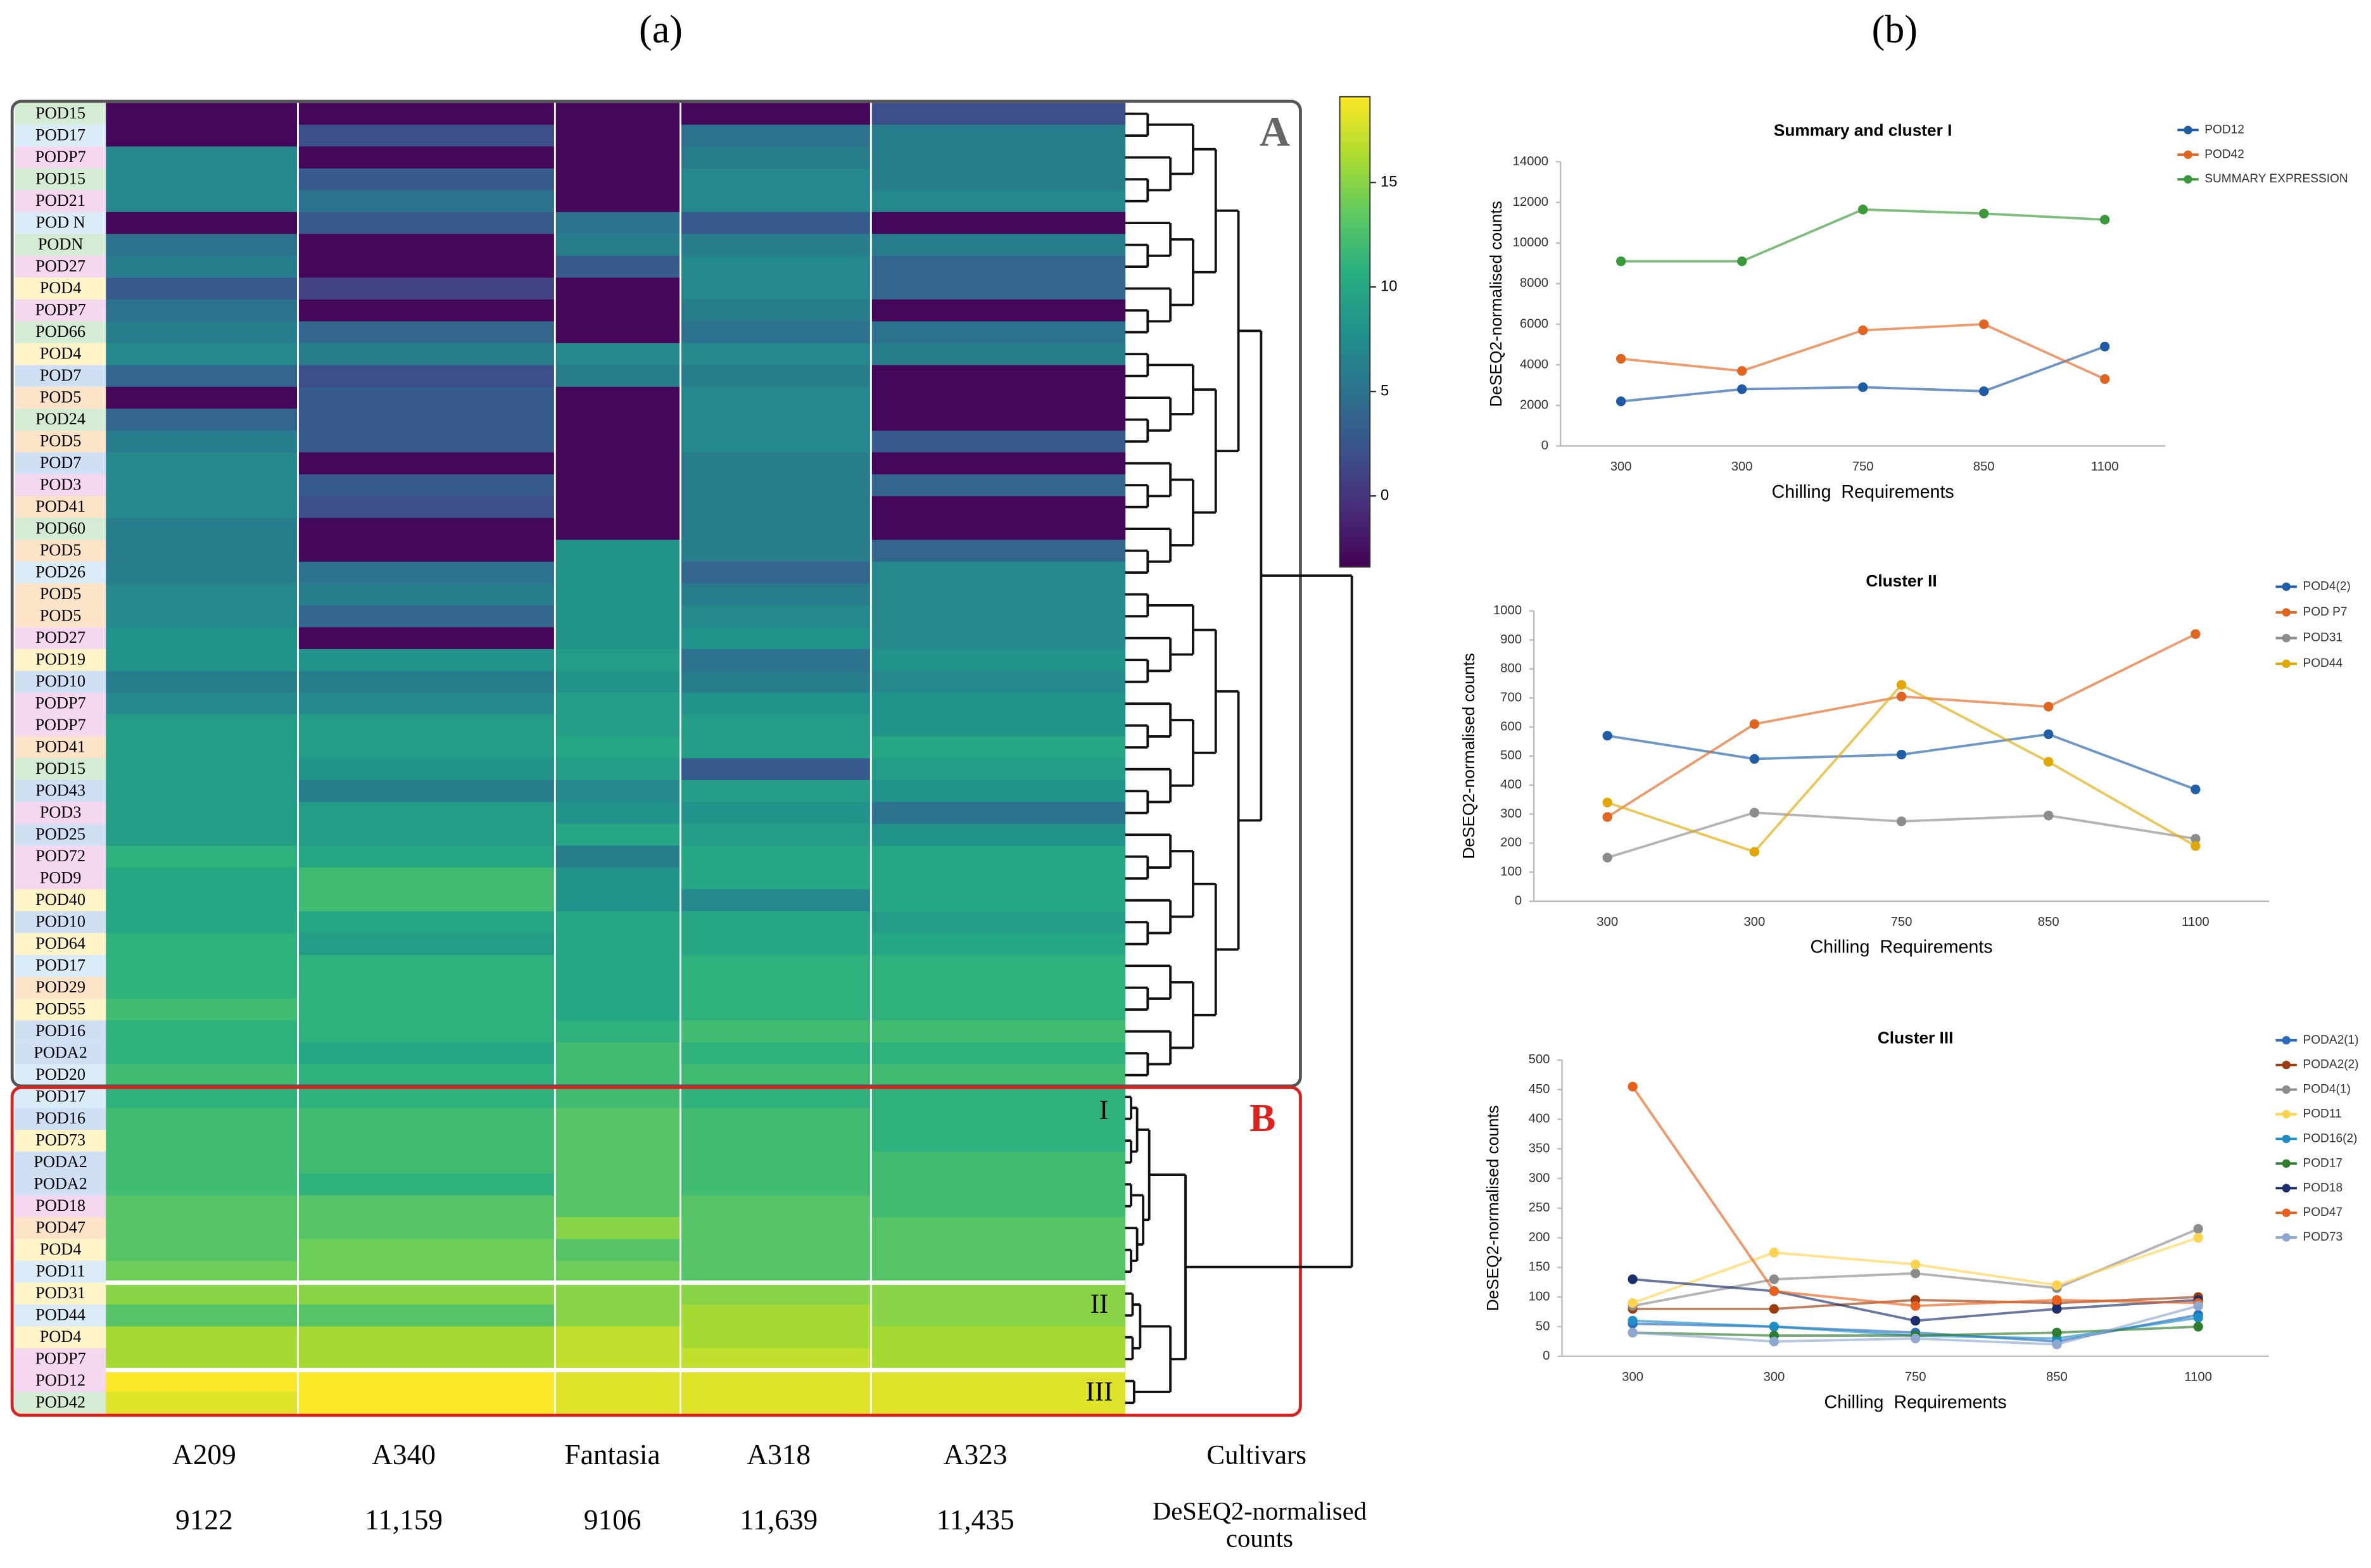  What do you see at coordinates (1511, 640) in the screenshot?
I see `y-tick-label: 900` at bounding box center [1511, 640].